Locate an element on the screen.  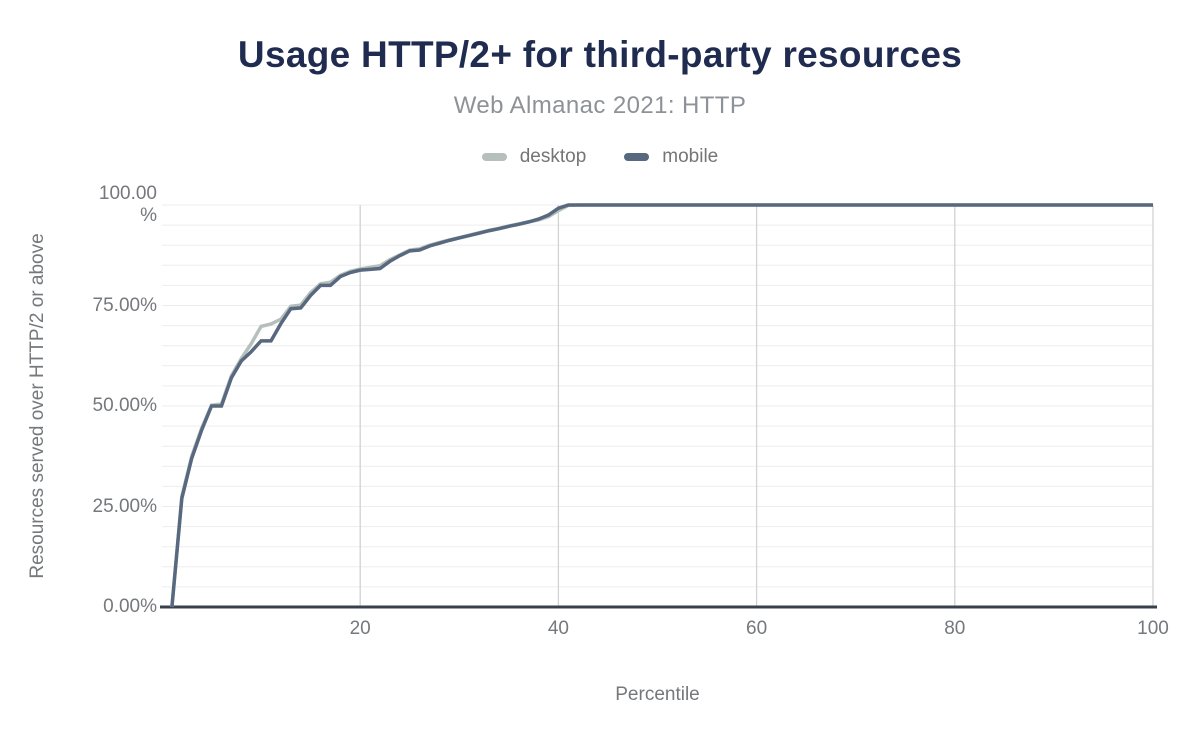
legend-label: desktop is located at coordinates (553, 156).